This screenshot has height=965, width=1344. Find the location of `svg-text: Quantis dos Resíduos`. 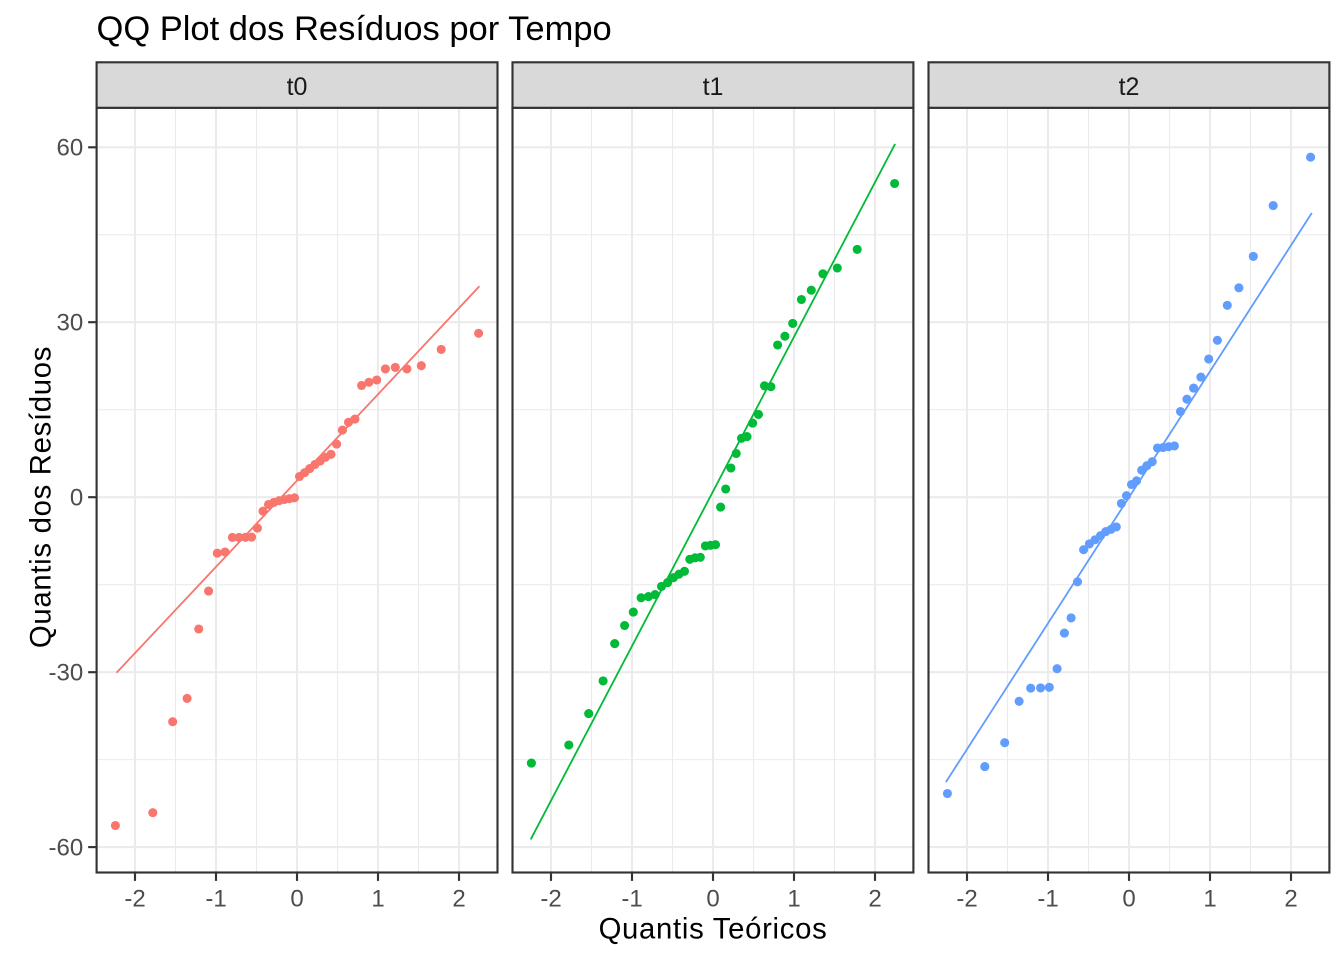

svg-text: Quantis dos Resíduos is located at coordinates (41, 497).